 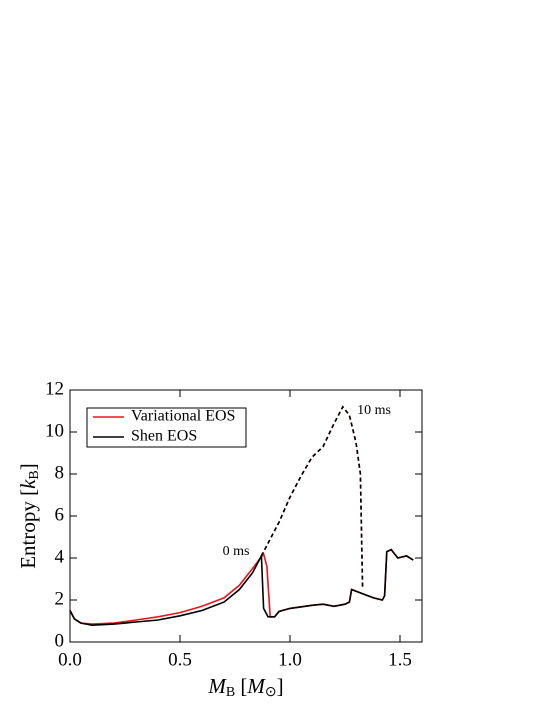 I want to click on y-tick-label: 4, so click(x=60, y=556).